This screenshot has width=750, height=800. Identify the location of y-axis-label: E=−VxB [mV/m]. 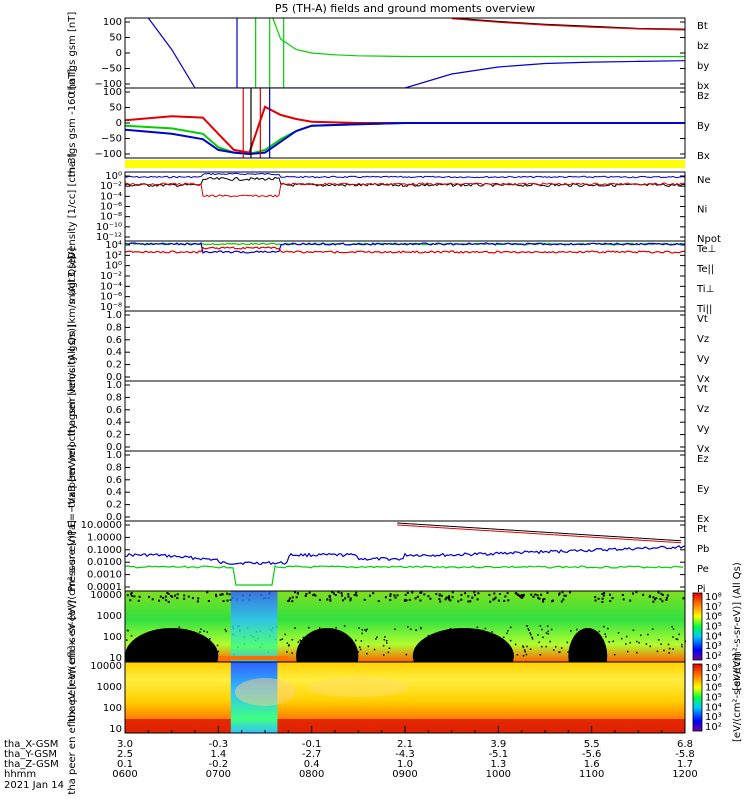
(72, 485).